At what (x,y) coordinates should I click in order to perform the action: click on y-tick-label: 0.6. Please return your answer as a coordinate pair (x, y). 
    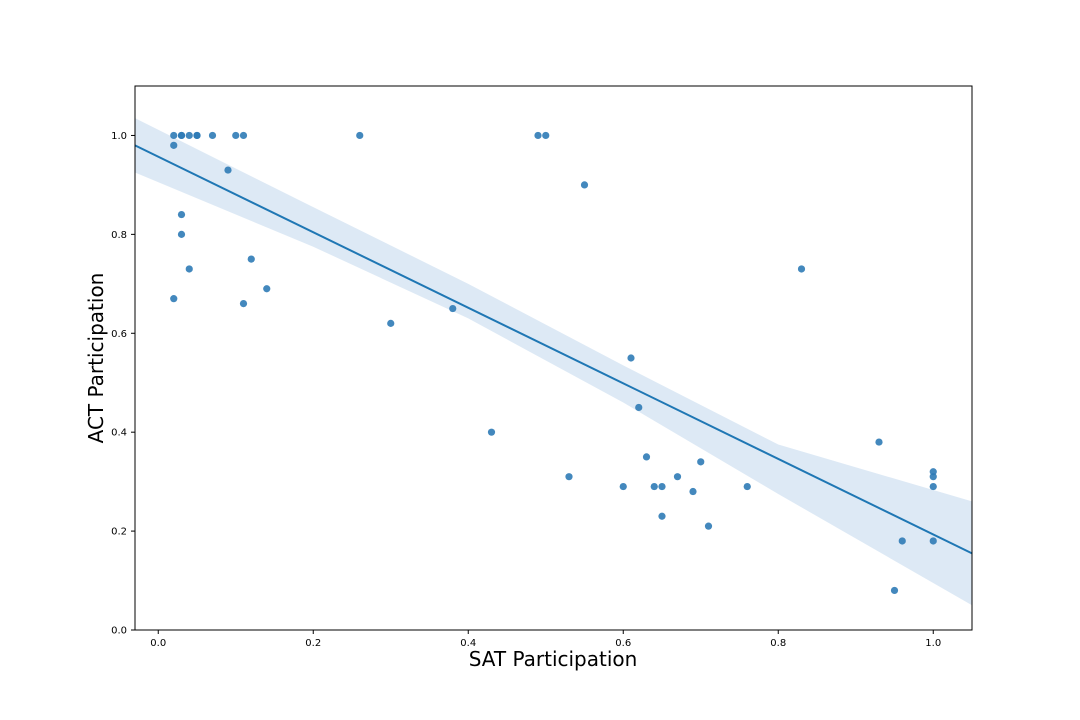
    Looking at the image, I should click on (119, 334).